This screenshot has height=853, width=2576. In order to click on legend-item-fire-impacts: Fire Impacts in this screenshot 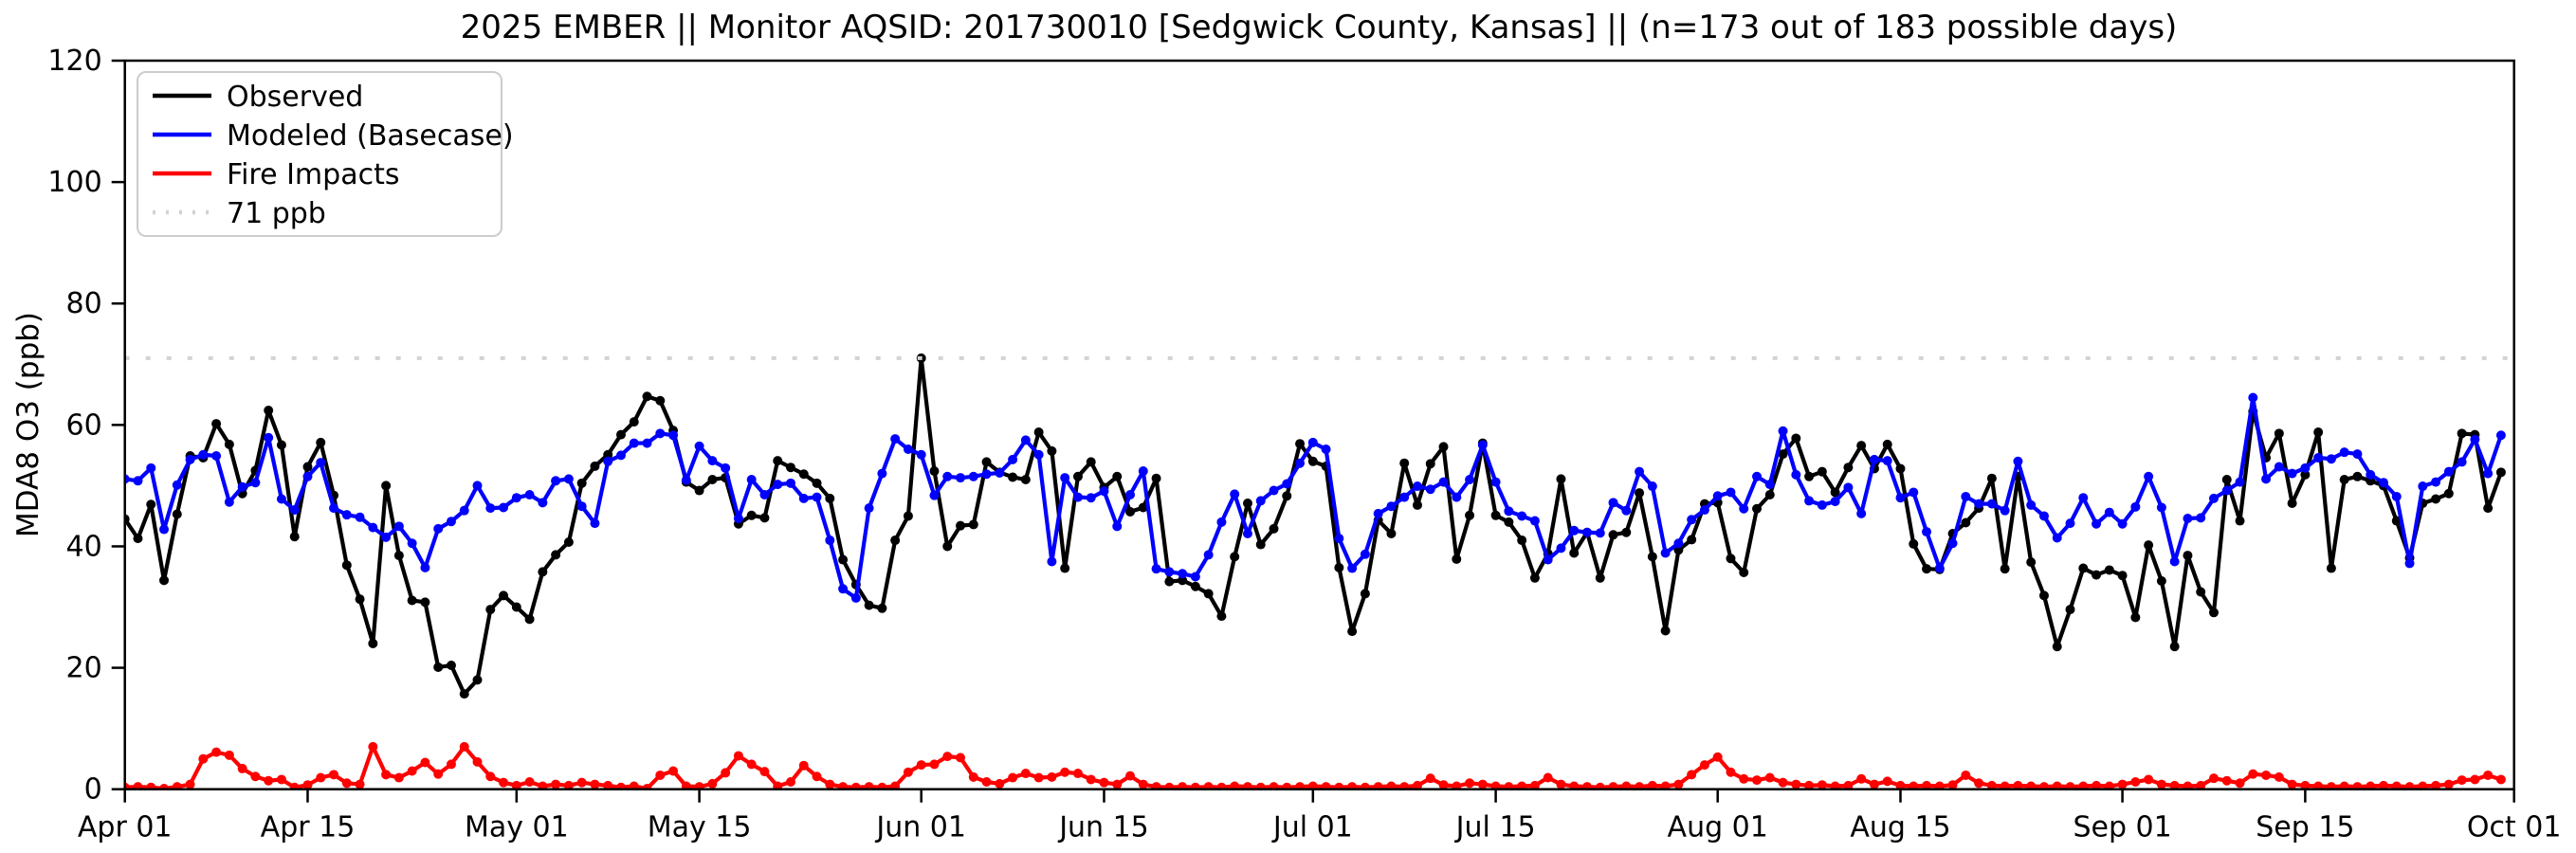, I will do `click(276, 174)`.